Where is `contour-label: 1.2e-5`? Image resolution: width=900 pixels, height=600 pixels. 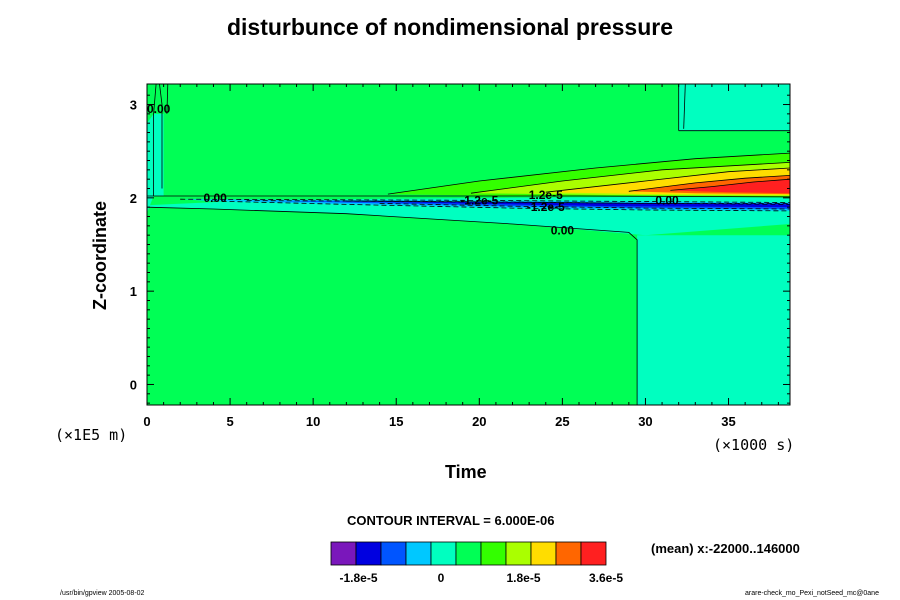
contour-label: 1.2e-5 is located at coordinates (546, 195).